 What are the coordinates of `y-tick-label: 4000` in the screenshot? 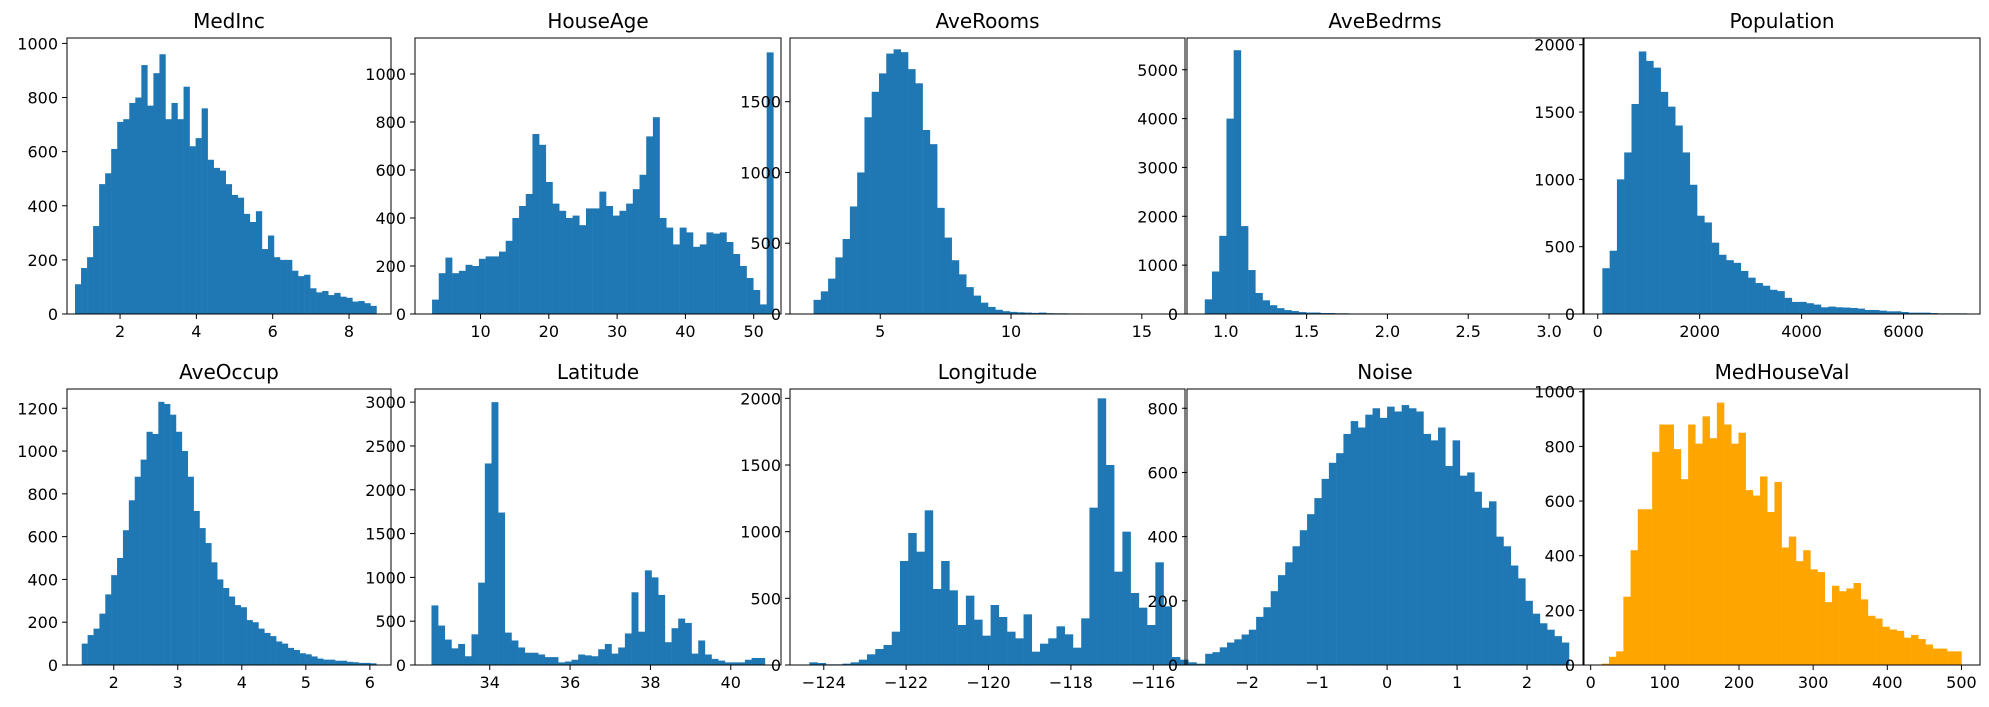 It's located at (1157, 119).